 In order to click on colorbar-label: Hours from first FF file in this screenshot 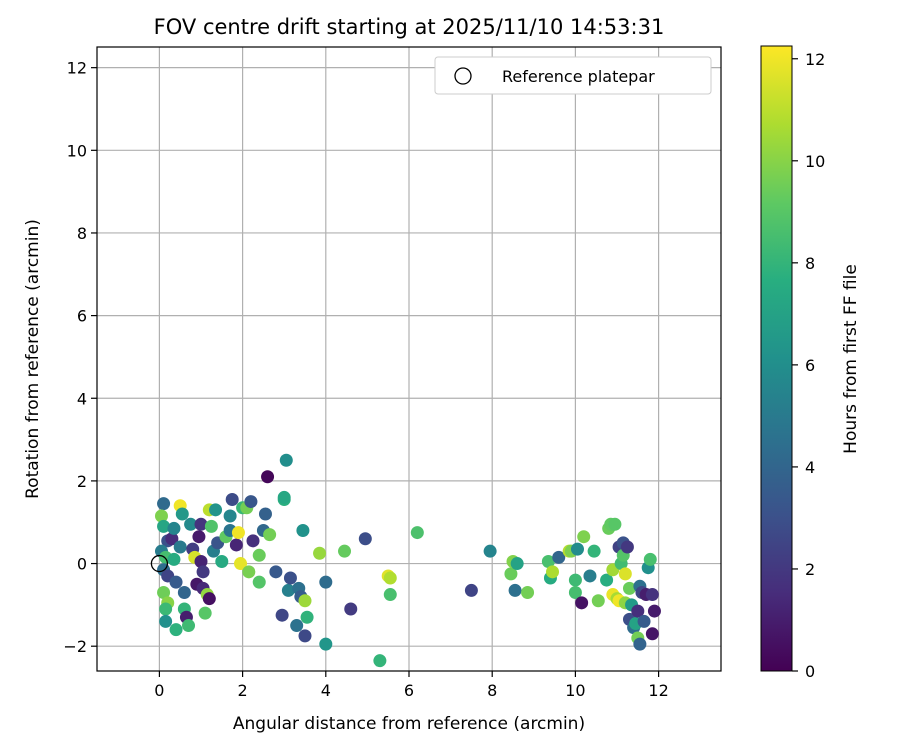, I will do `click(851, 359)`.